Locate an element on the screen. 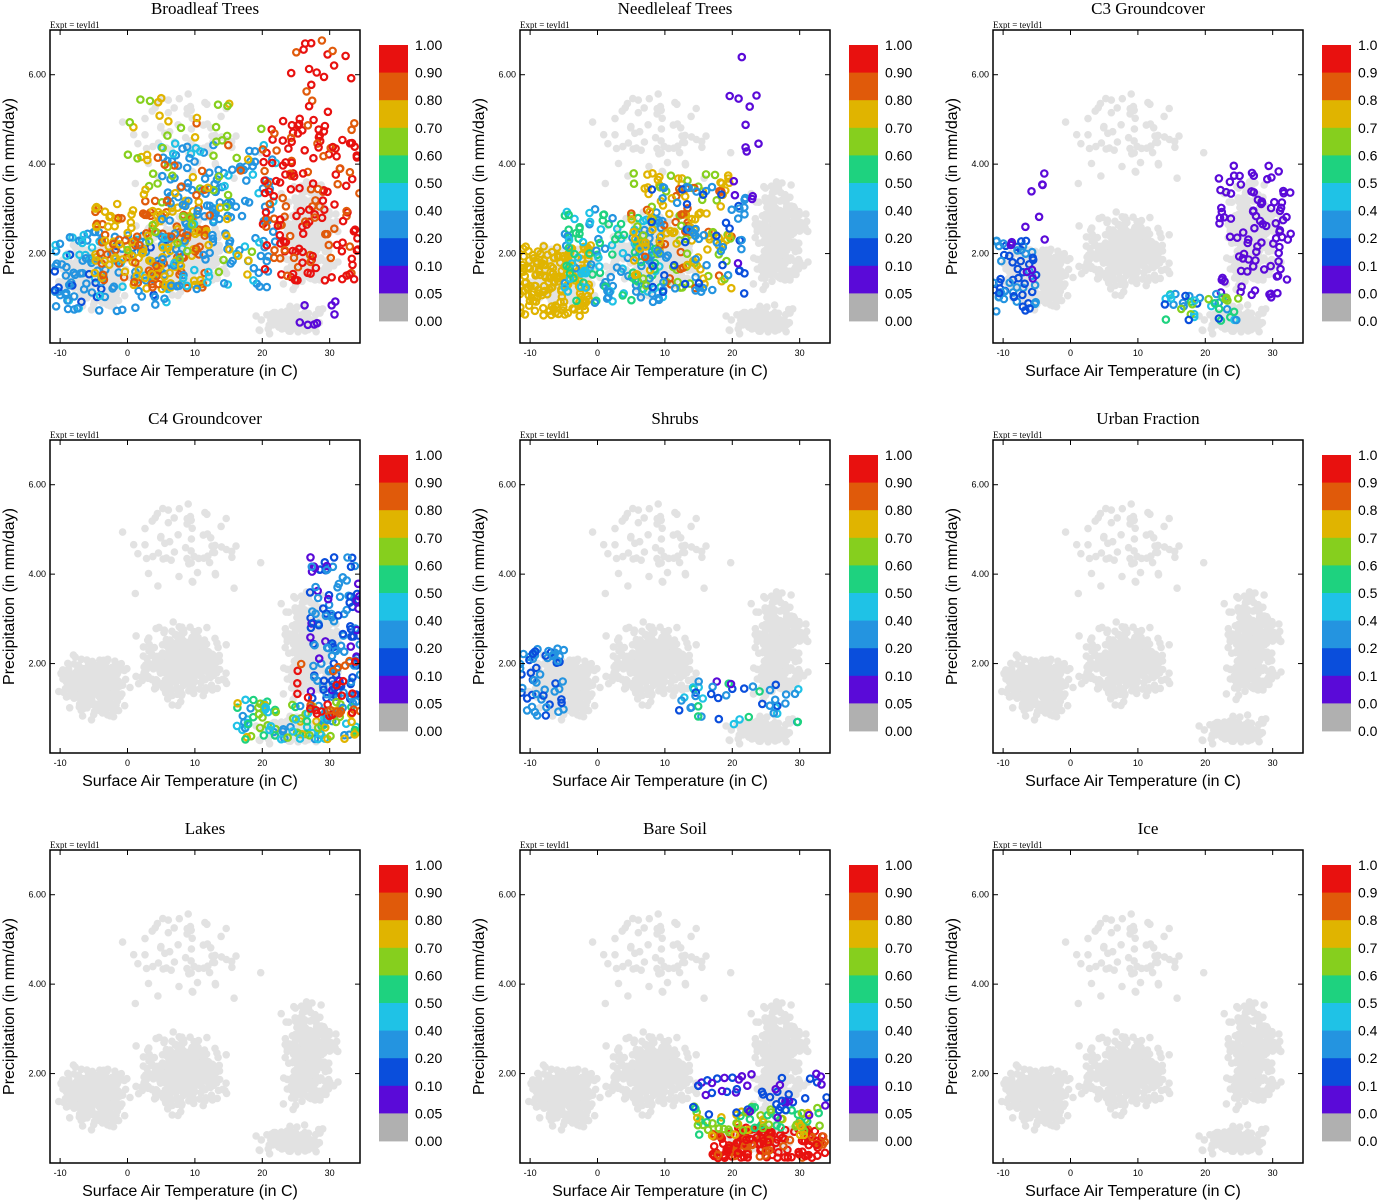 Image resolution: width=1377 pixels, height=1200 pixels. colorbar-label: 0.05 is located at coordinates (898, 293).